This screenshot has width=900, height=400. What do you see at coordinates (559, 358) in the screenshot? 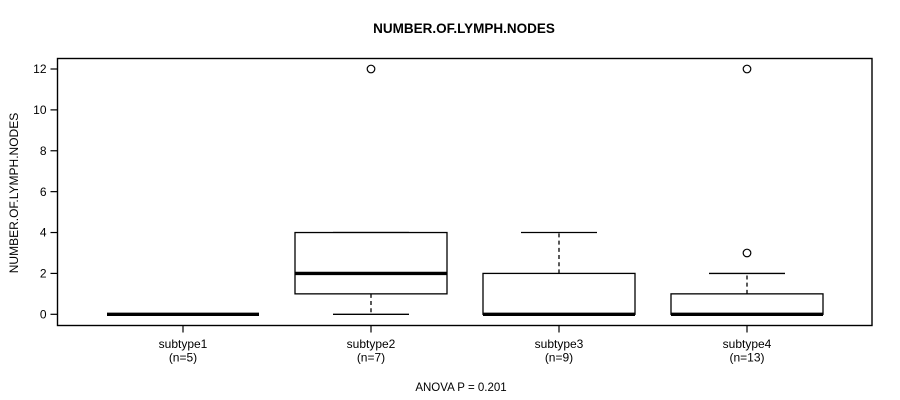
I see `x-count-label: (n=9)` at bounding box center [559, 358].